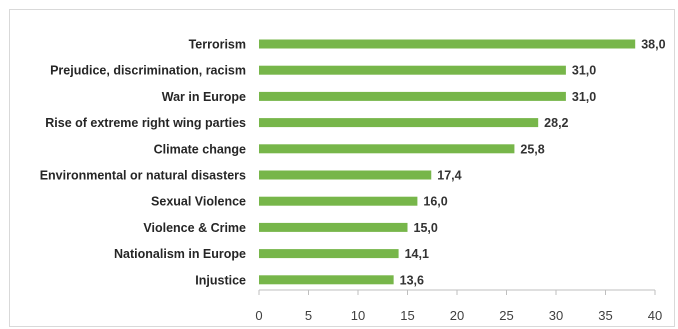 The height and width of the screenshot is (329, 678). What do you see at coordinates (407, 315) in the screenshot?
I see `x-tick-label: 15` at bounding box center [407, 315].